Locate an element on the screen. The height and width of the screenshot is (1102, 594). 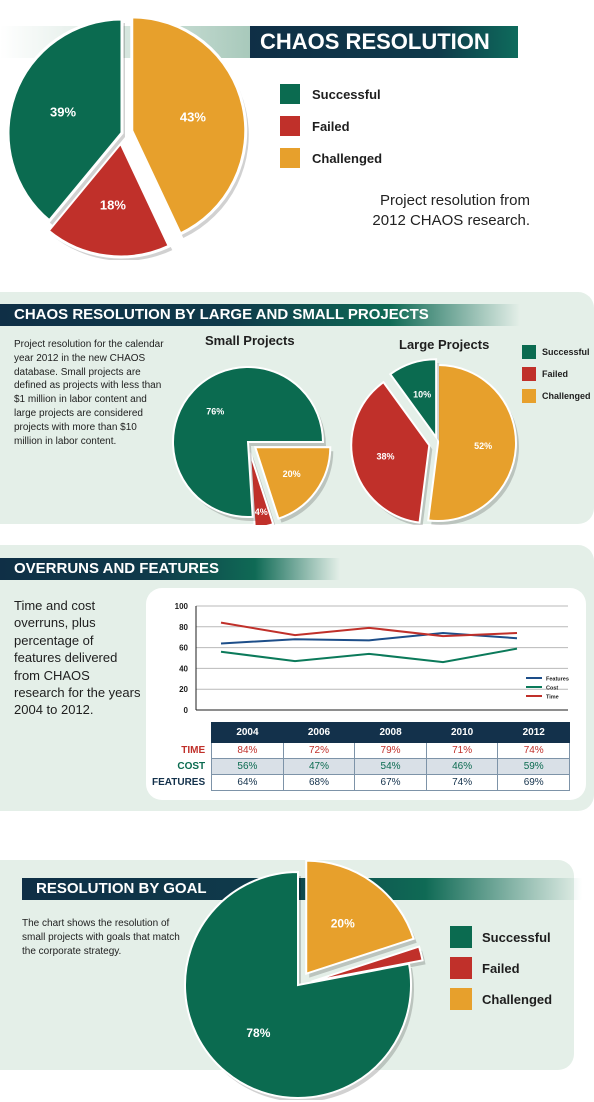
table-corner is located at coordinates (182, 733).